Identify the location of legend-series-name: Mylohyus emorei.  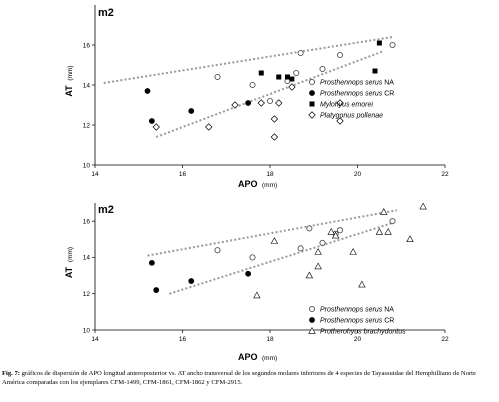
(346, 105).